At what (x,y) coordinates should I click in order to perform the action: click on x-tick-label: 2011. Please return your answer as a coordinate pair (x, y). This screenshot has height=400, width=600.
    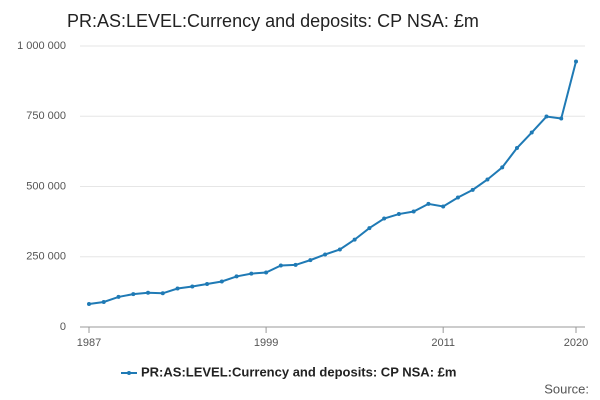
    Looking at the image, I should click on (443, 343).